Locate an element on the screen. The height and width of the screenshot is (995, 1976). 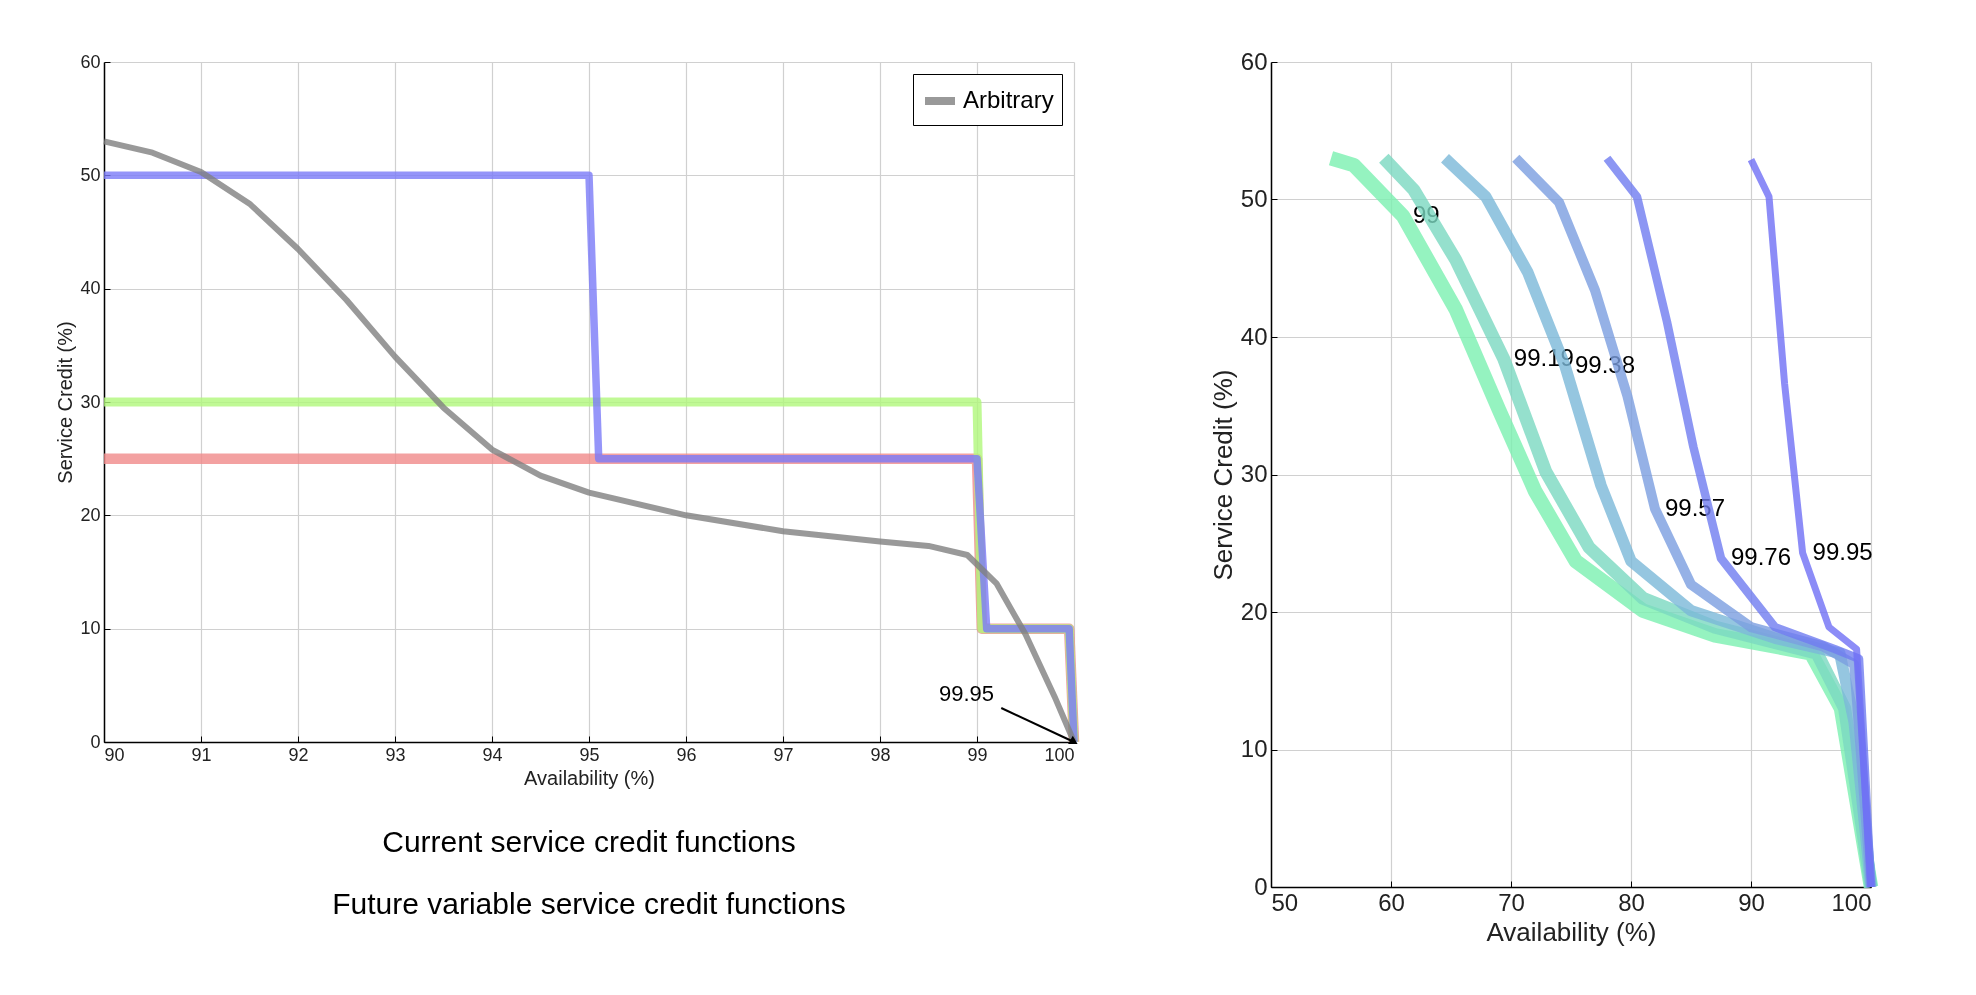
x-tick-label: 98 is located at coordinates (880, 754).